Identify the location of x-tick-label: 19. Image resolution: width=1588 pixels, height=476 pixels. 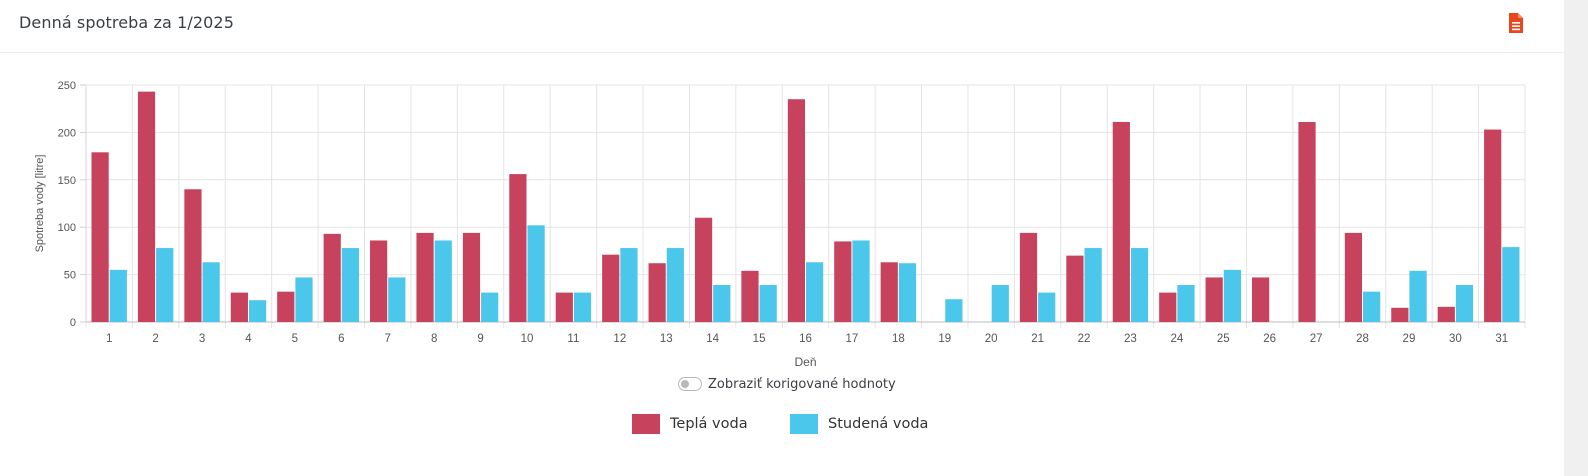
(944, 339).